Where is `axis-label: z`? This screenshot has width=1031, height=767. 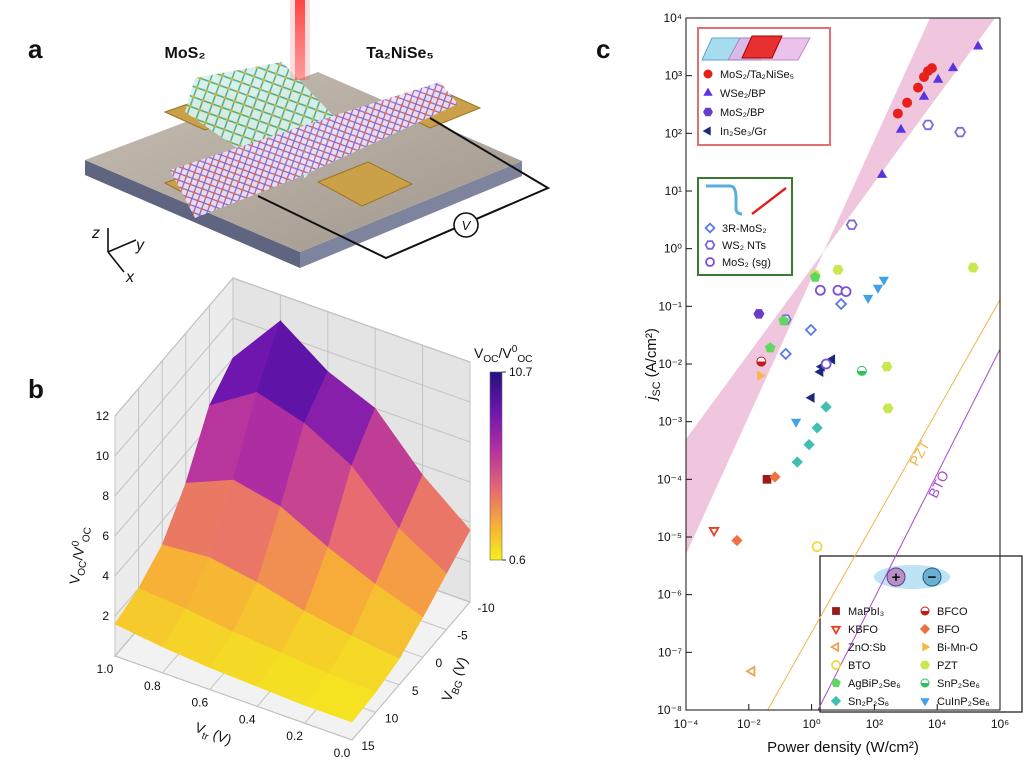 axis-label: z is located at coordinates (95, 233).